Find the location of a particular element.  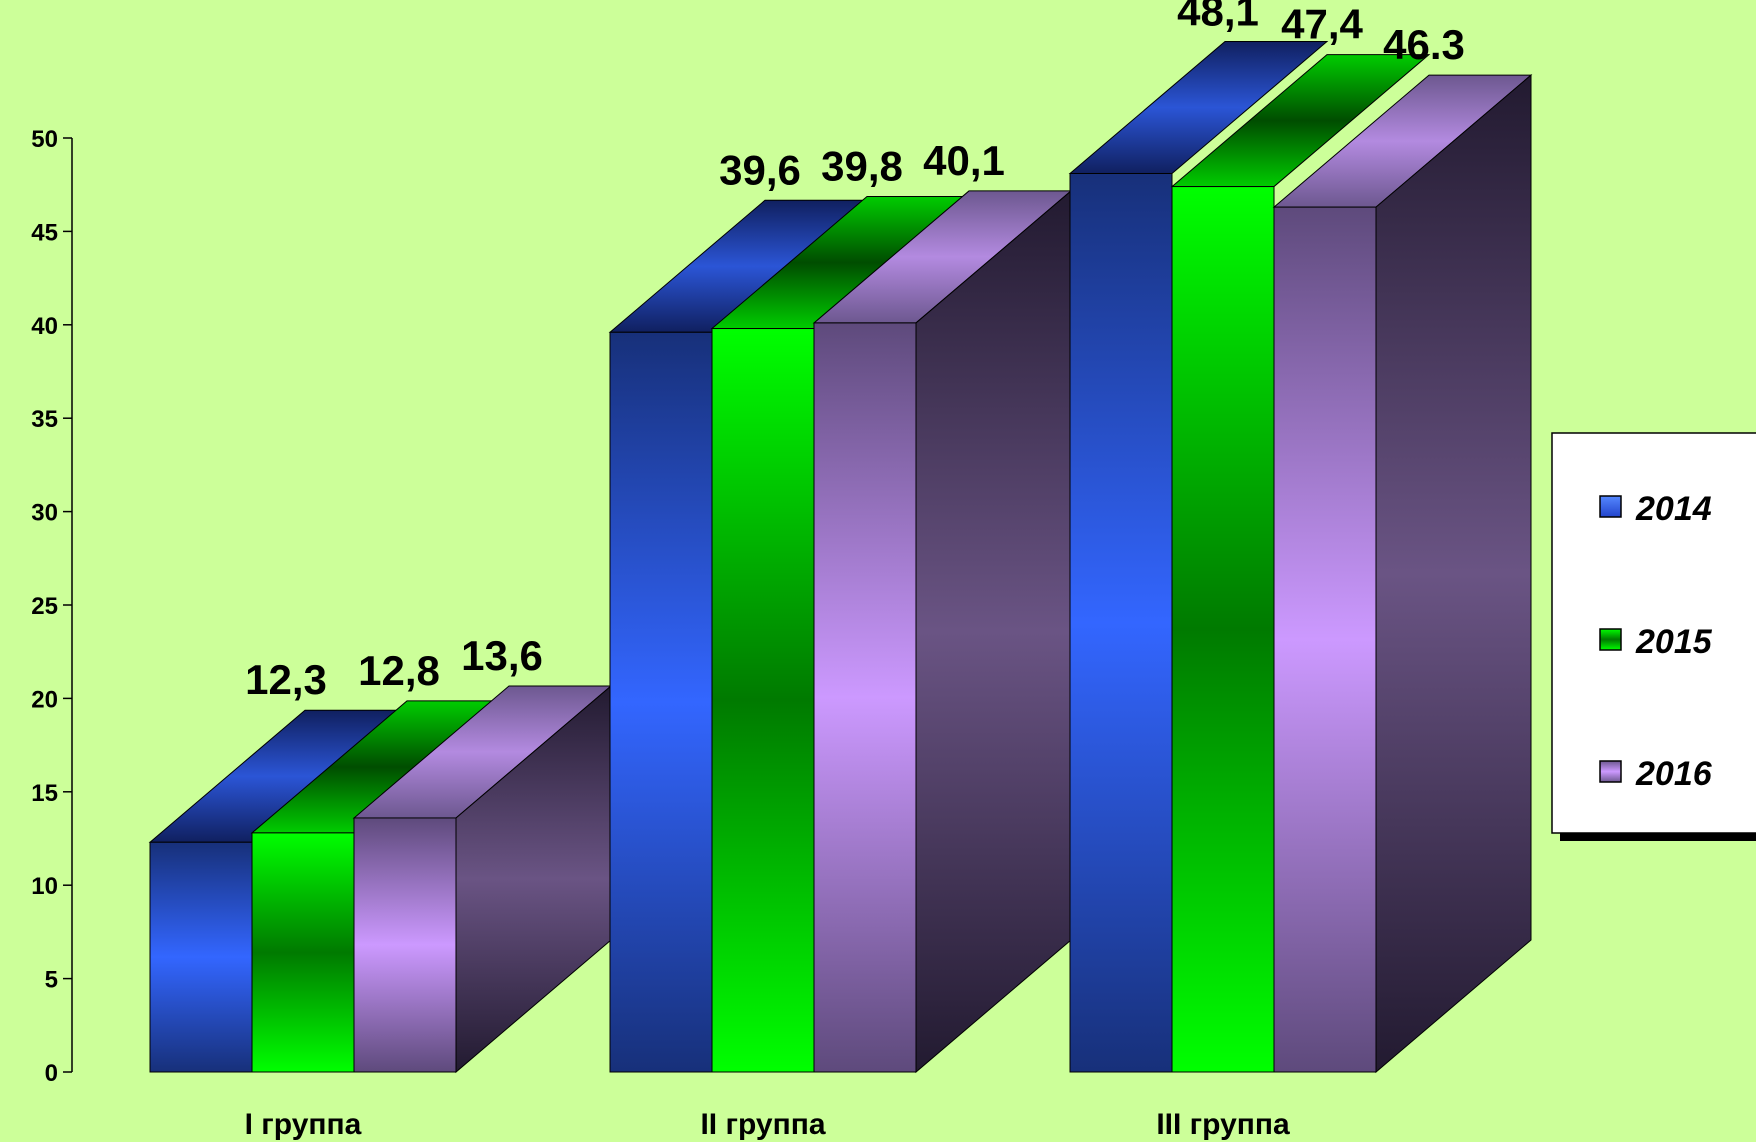

category-label: III группа is located at coordinates (1223, 1124).